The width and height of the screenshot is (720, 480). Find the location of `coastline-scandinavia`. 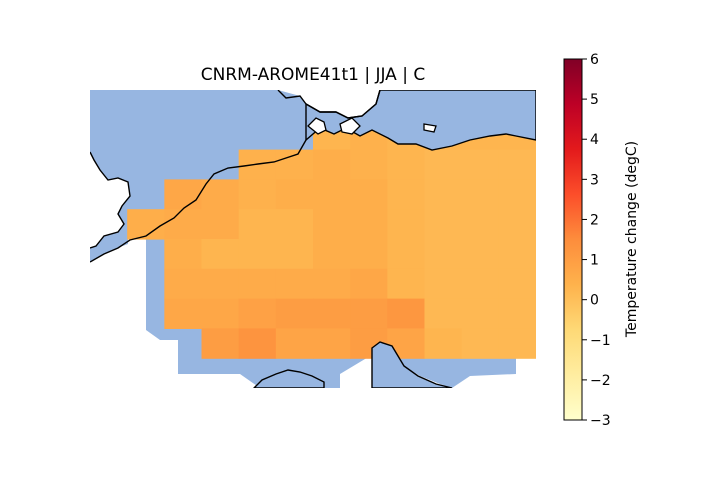

coastline-scandinavia is located at coordinates (329, 104).